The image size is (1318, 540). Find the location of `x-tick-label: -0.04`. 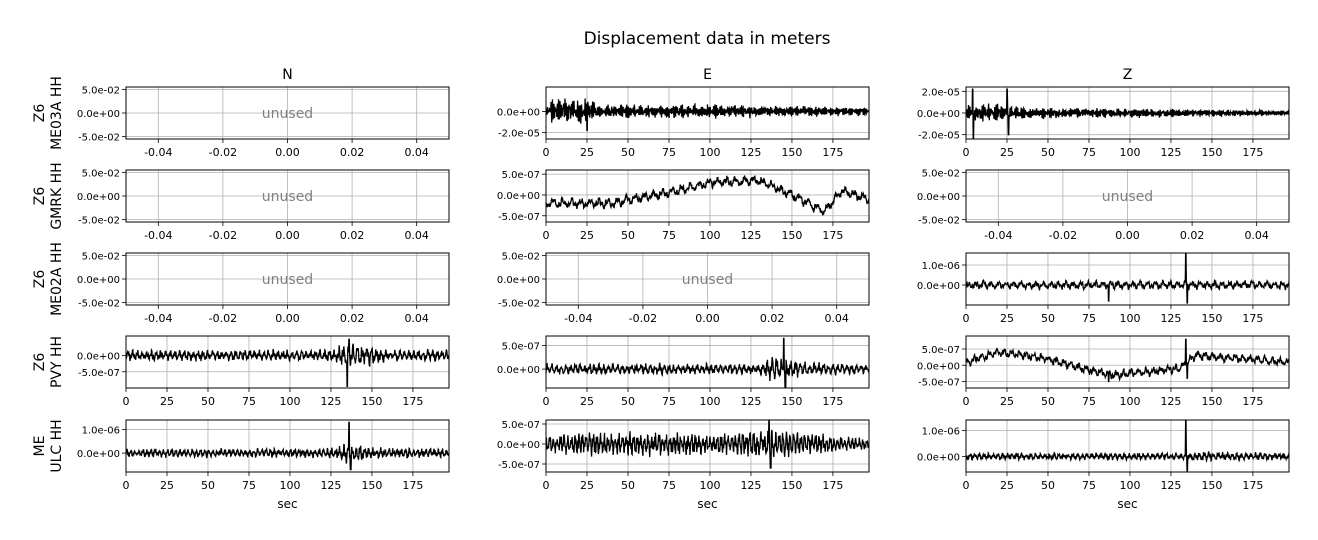

x-tick-label: -0.04 is located at coordinates (158, 235).